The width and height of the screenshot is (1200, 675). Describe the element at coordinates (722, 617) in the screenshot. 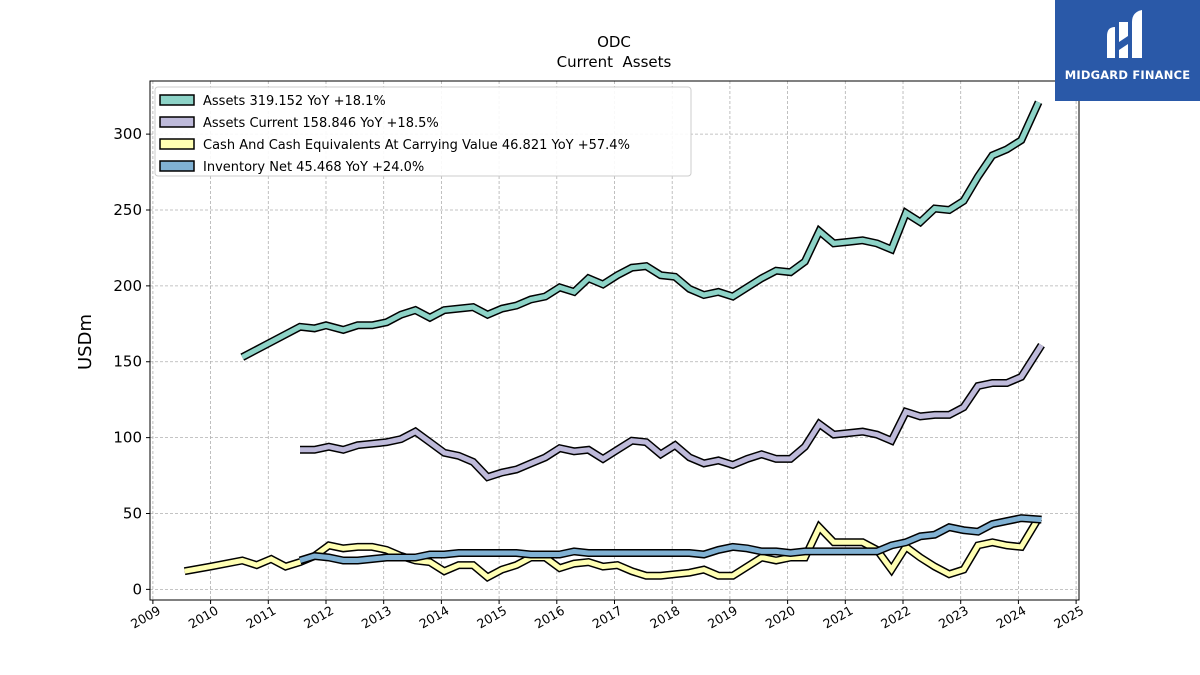

I see `x-tick-label: 2019` at that location.